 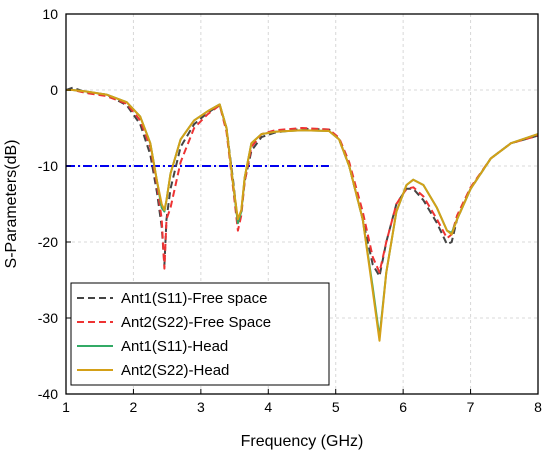 I want to click on x-tick-label: 6, so click(x=403, y=407).